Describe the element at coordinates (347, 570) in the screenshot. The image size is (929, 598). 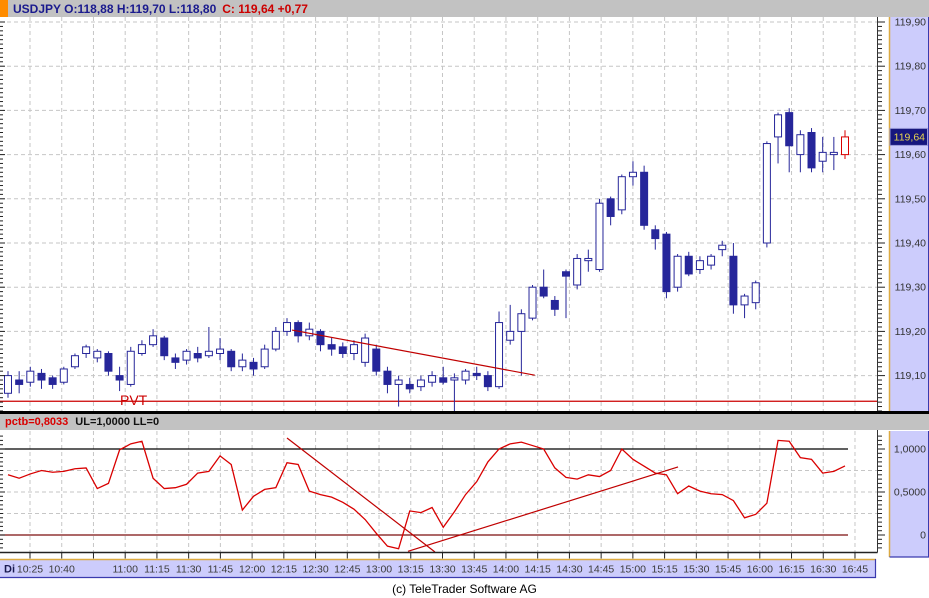
I see `time-axis-label: 12:45` at that location.